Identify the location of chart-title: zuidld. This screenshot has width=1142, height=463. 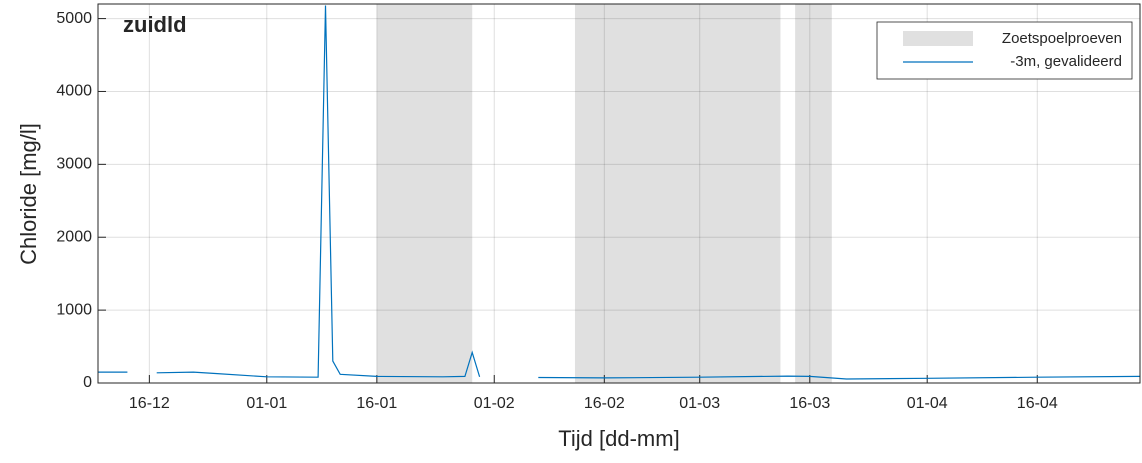
(155, 24).